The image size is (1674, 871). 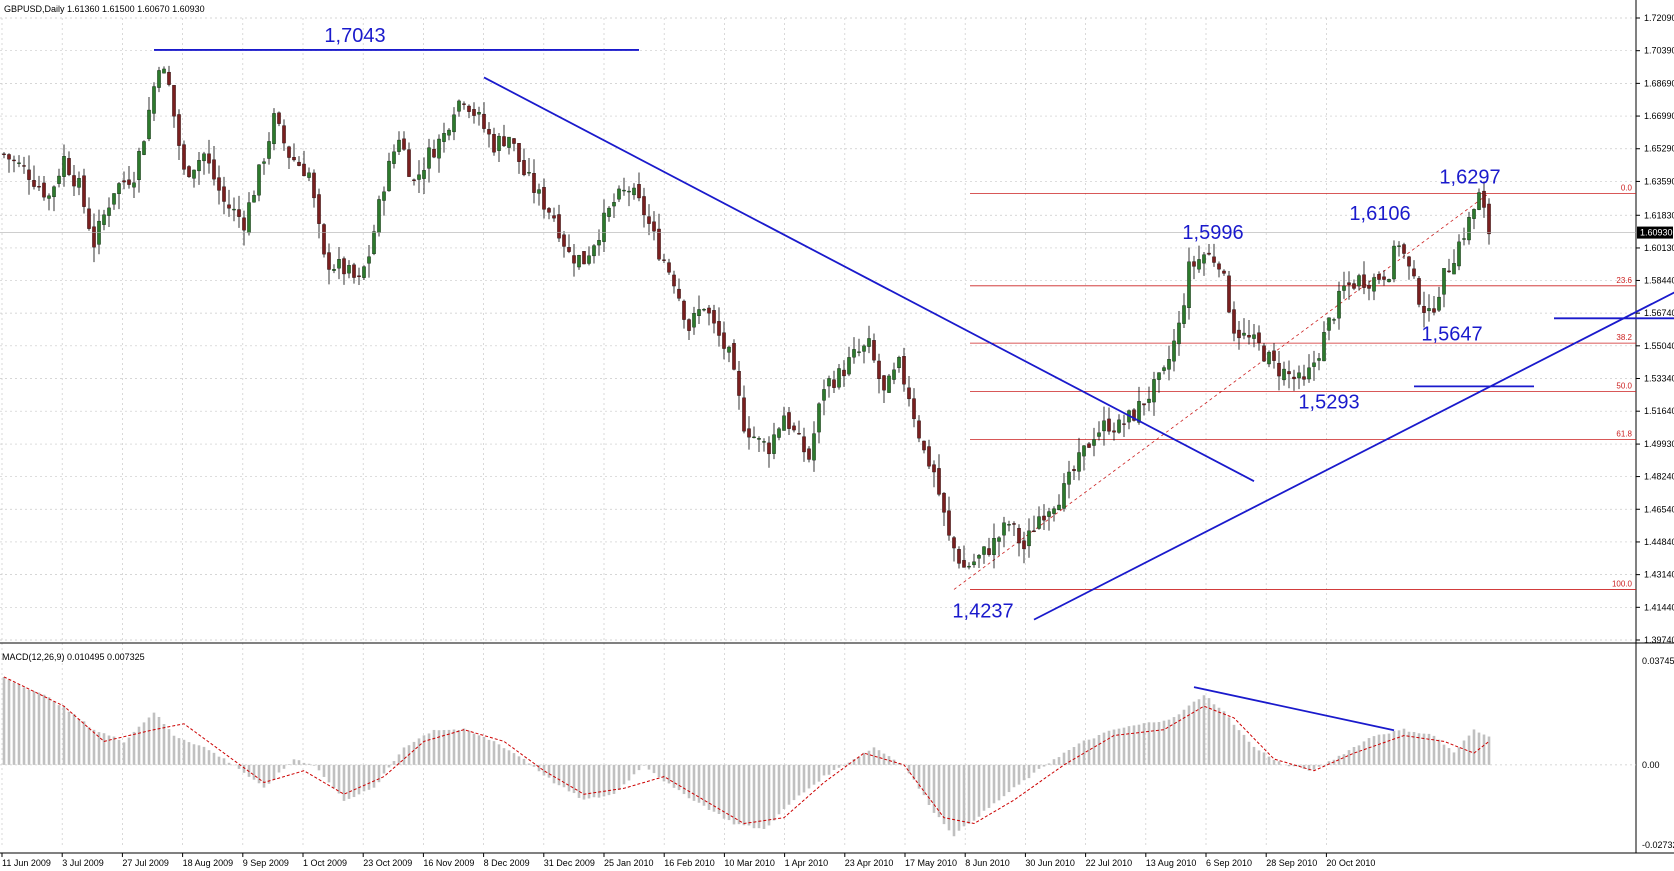 I want to click on time-tick-label: 22 Jul 2010, so click(x=1109, y=863).